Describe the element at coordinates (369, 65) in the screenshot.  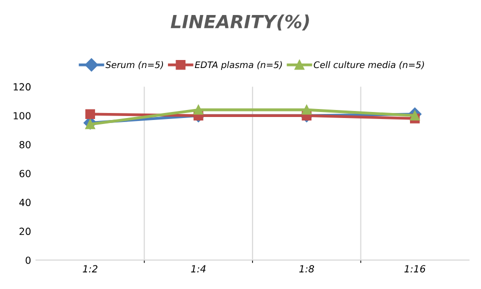
I see `legend-label: Cell culture media (n=5)` at that location.